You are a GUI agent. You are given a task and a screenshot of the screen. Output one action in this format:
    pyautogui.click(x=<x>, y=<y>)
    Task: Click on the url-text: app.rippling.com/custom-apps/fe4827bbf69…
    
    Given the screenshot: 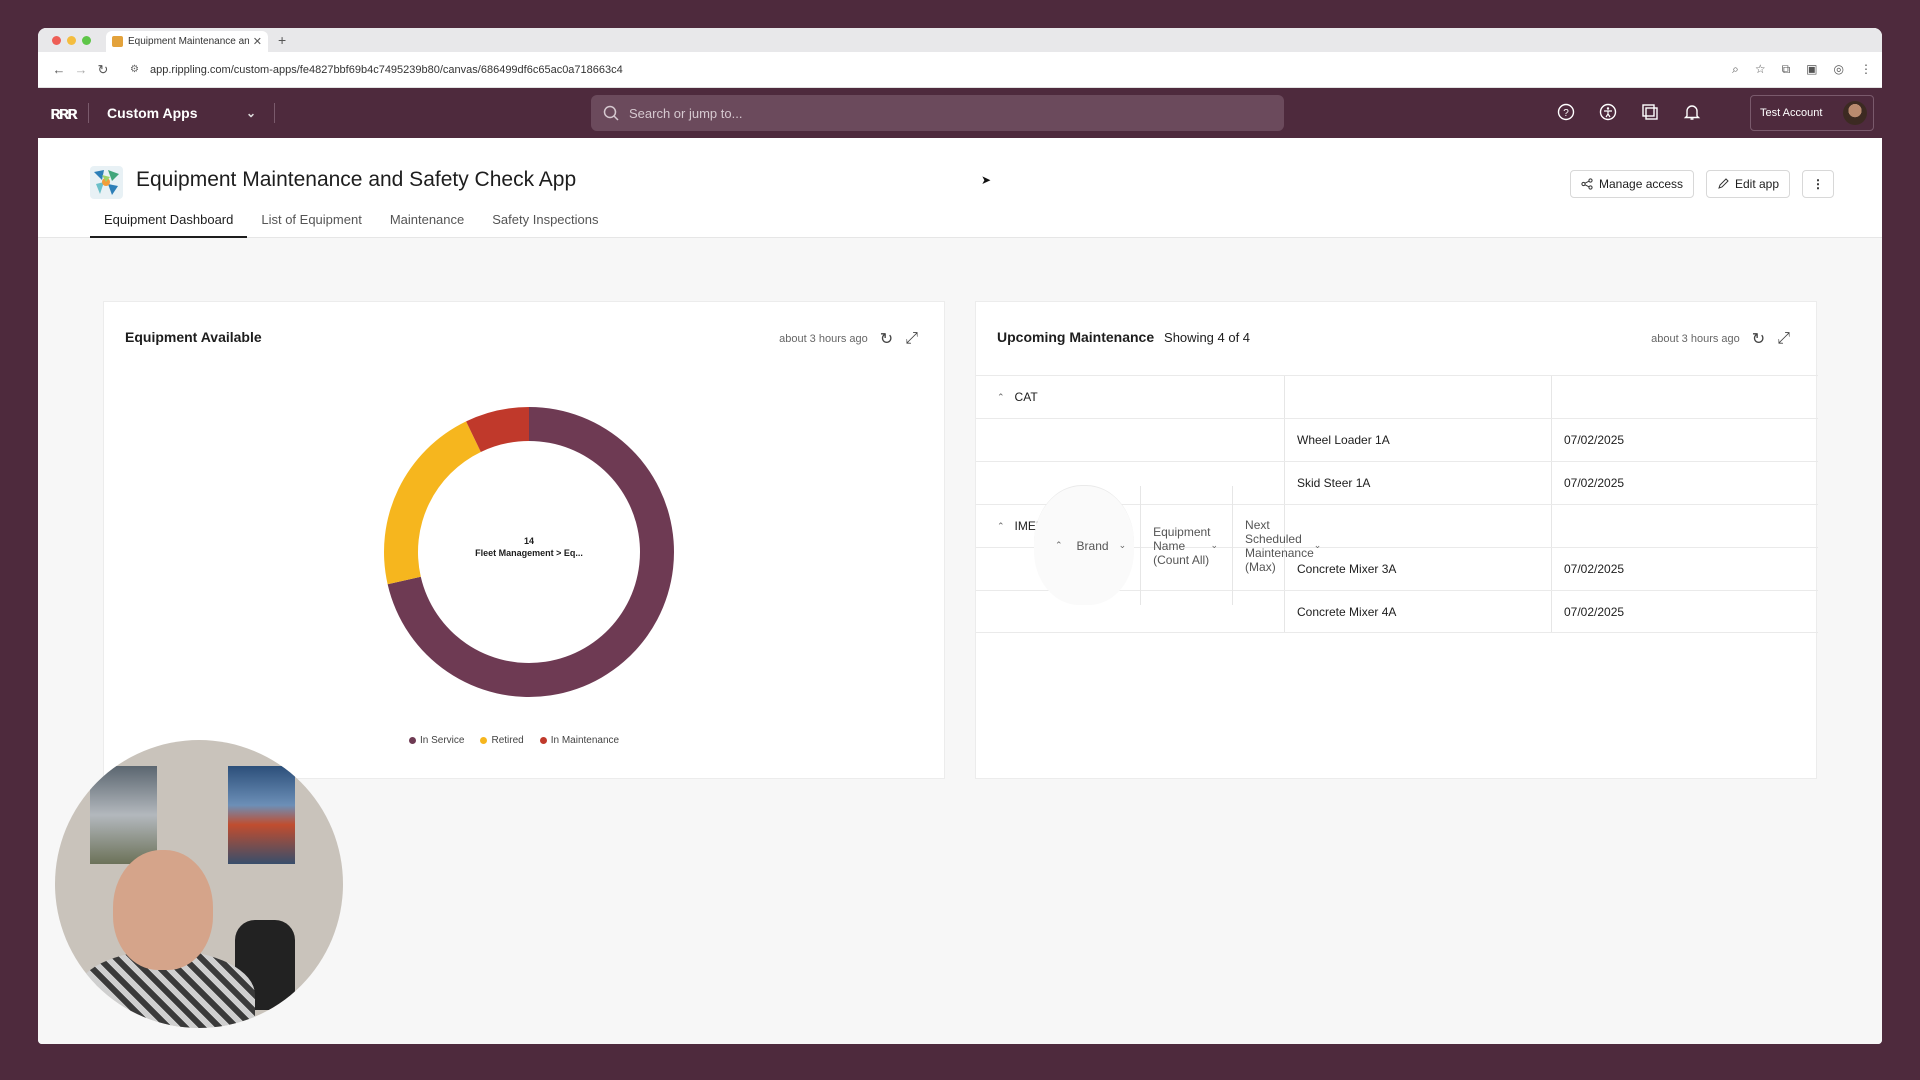 What is the action you would take?
    pyautogui.click(x=386, y=69)
    